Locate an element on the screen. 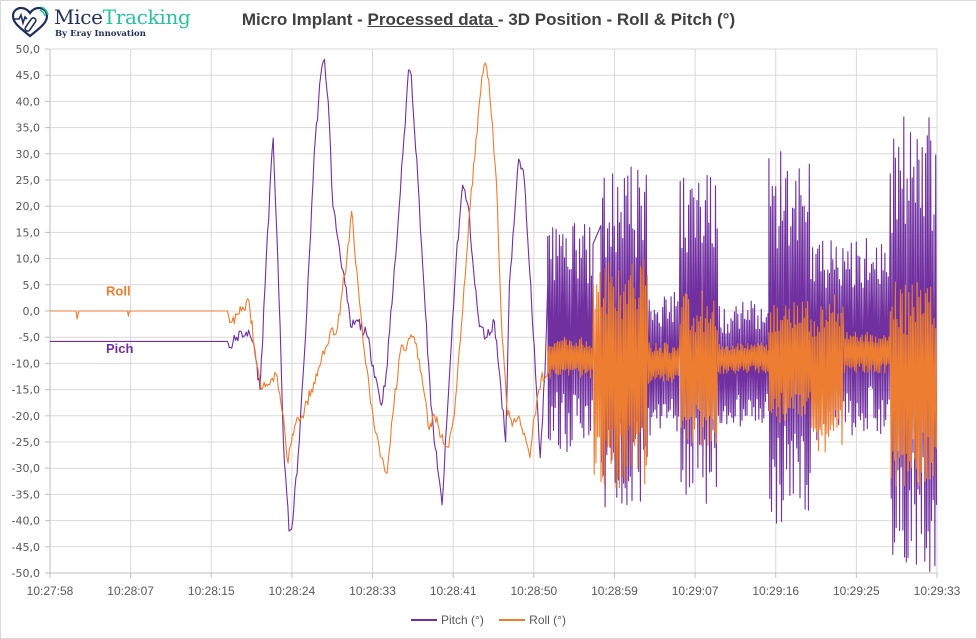 The width and height of the screenshot is (977, 639). legend-item-pitch: Pitch (°) is located at coordinates (447, 620).